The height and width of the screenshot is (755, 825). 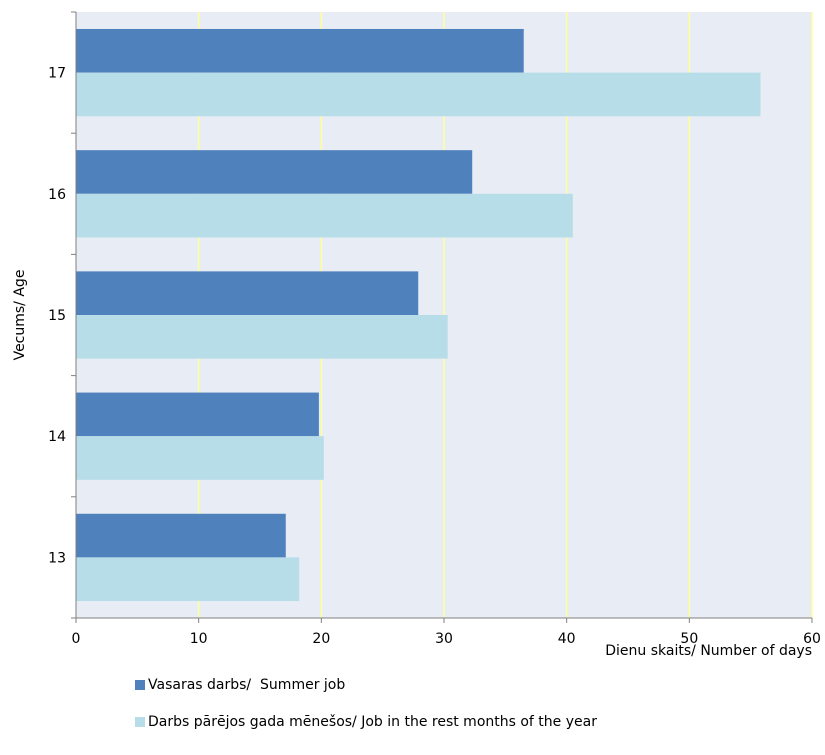 What do you see at coordinates (199, 639) in the screenshot?
I see `x-tick-label-10: 10` at bounding box center [199, 639].